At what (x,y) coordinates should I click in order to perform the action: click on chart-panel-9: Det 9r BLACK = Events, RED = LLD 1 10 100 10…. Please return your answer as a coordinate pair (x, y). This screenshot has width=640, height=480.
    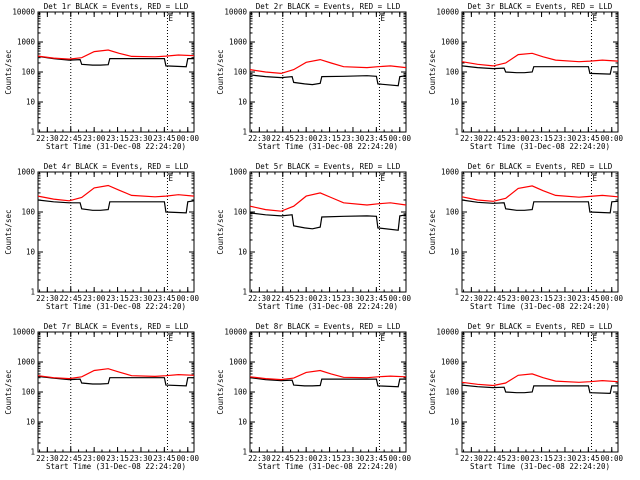
    Looking at the image, I should click on (526, 396).